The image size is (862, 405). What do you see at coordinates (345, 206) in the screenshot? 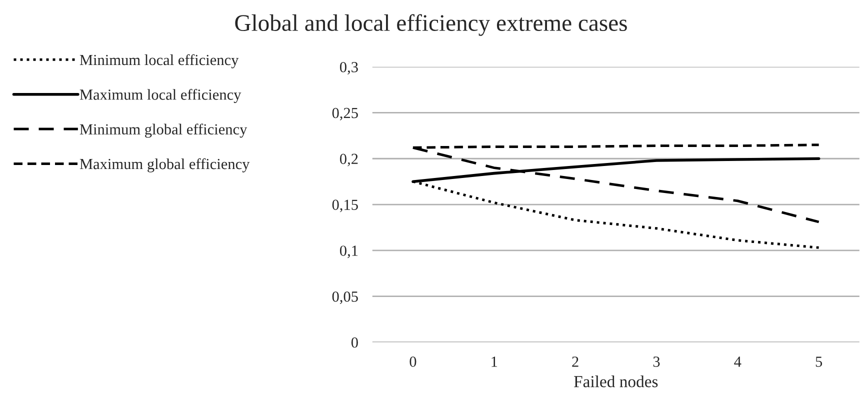
I see `y-tick-label: 0,15` at bounding box center [345, 206].